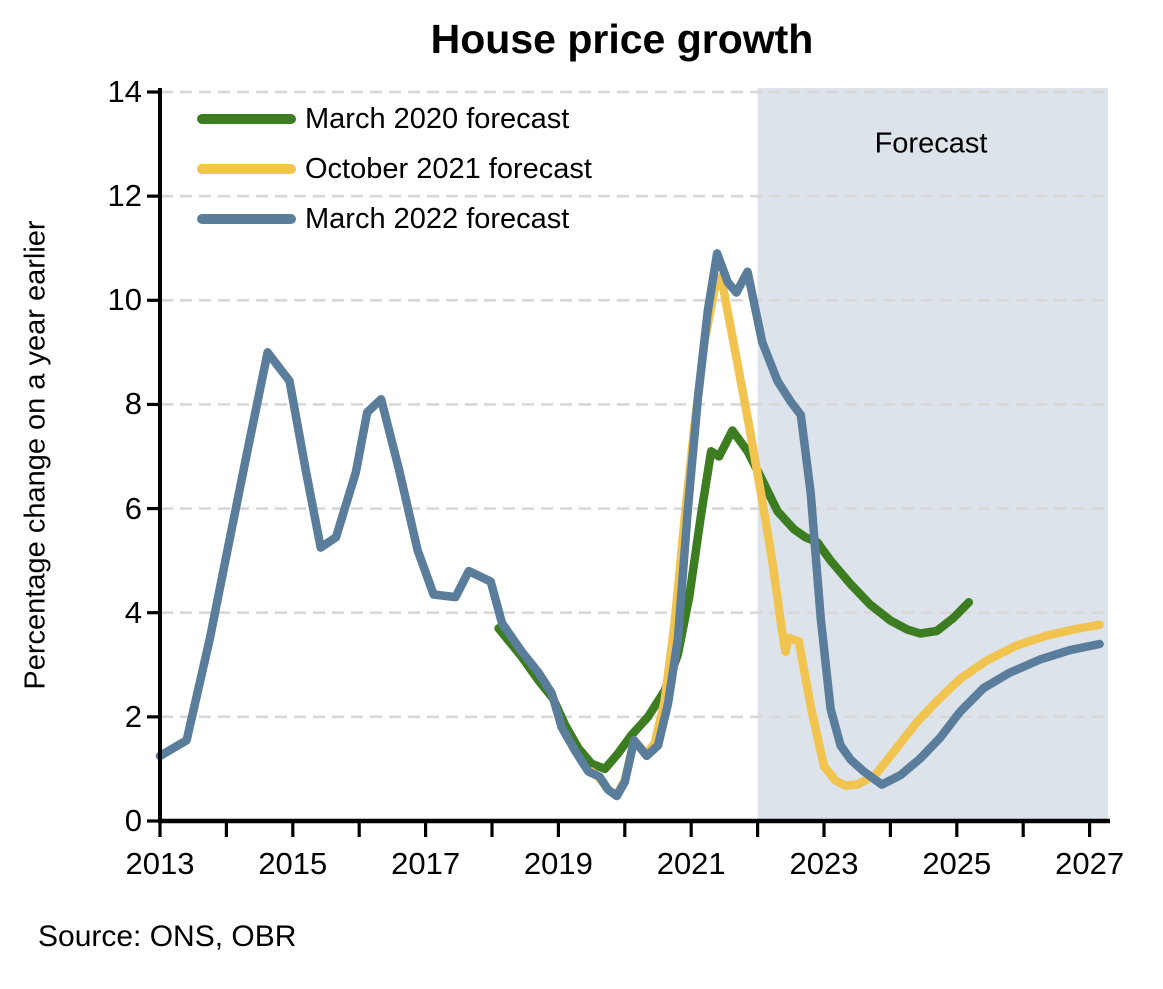  Describe the element at coordinates (133, 716) in the screenshot. I see `y-tick-label-2: 2` at that location.